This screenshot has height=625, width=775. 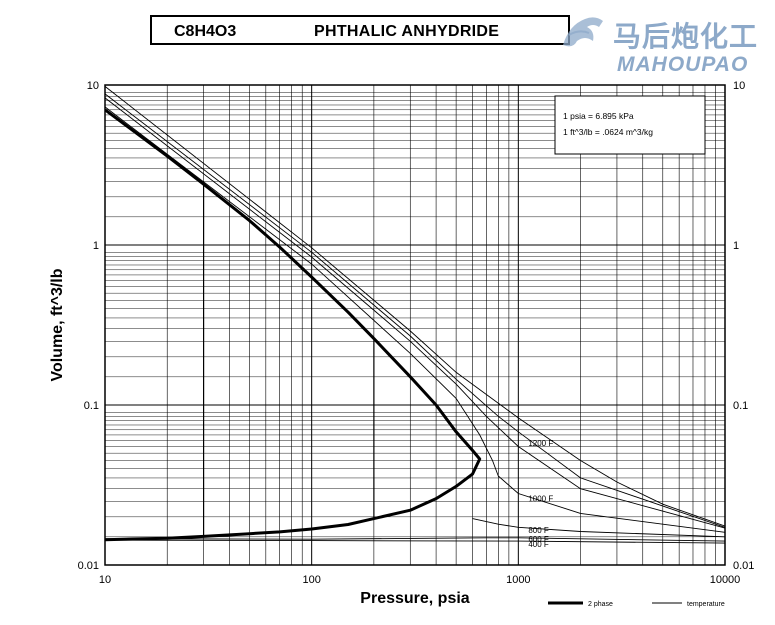 I want to click on isotherm-label: 1000 F, so click(x=540, y=499).